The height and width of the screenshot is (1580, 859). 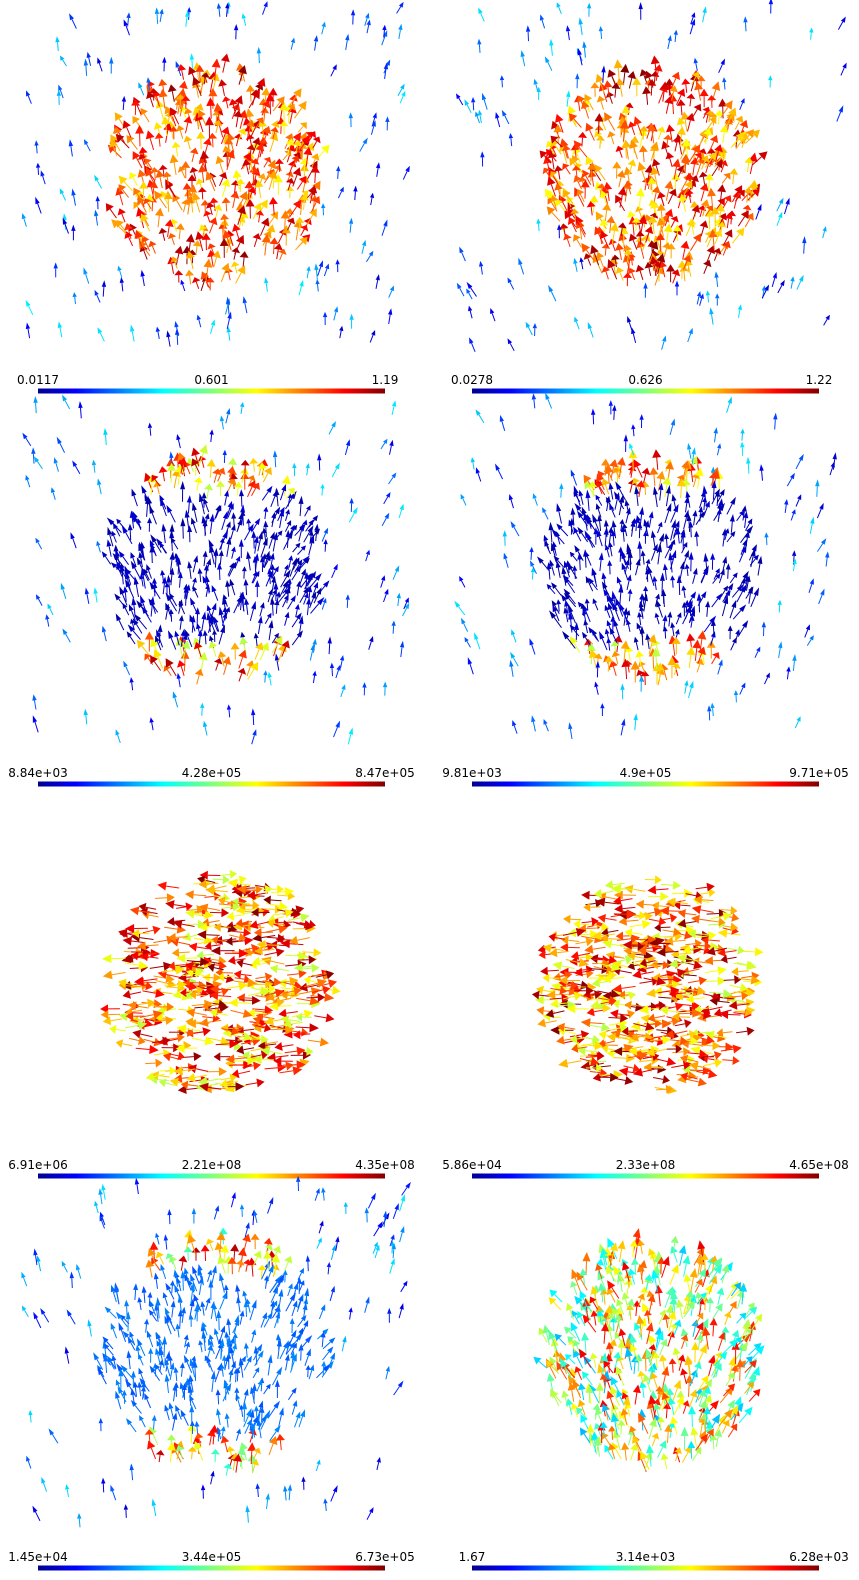 What do you see at coordinates (645, 784) in the screenshot?
I see `colorbar` at bounding box center [645, 784].